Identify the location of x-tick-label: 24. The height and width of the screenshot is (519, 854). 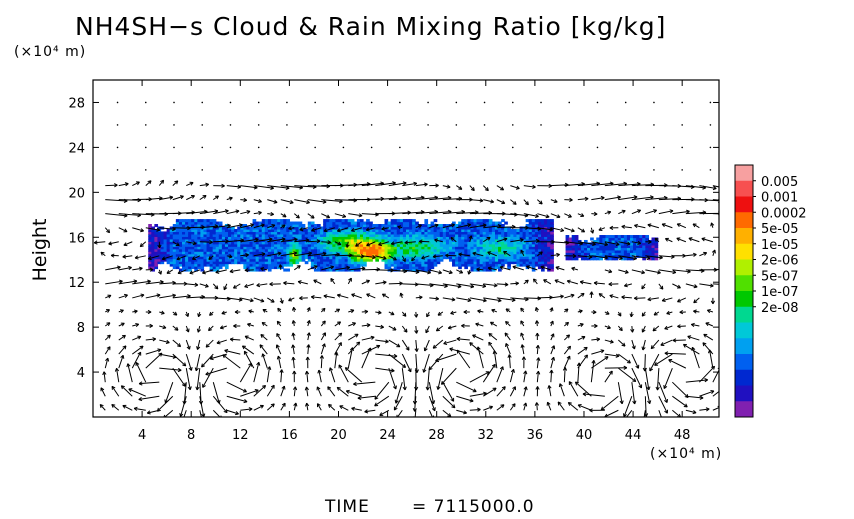
(387, 435).